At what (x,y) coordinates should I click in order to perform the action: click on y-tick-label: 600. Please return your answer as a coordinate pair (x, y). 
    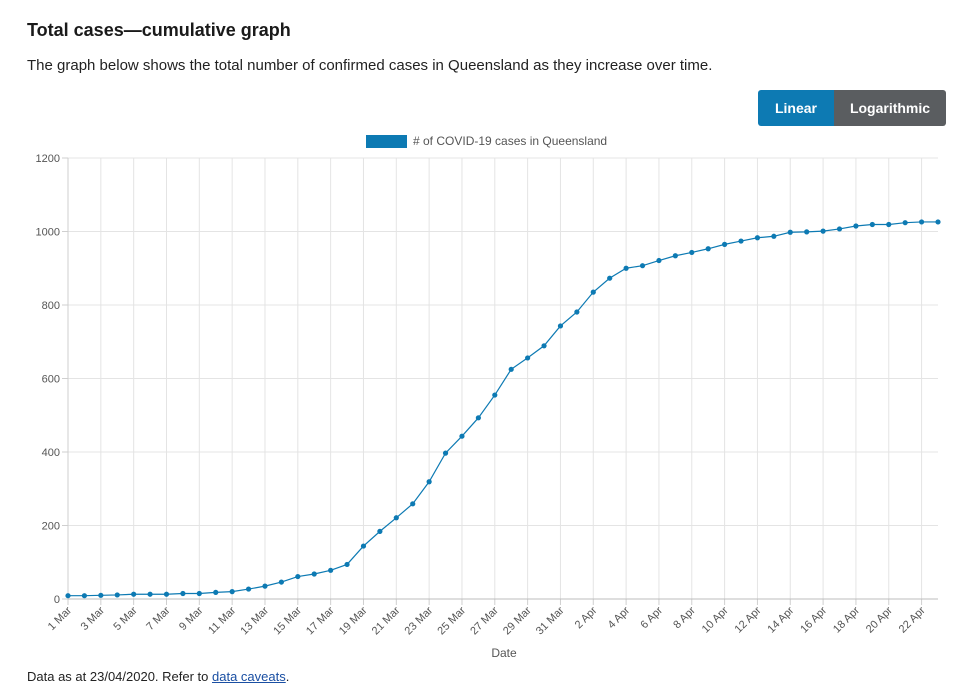
    Looking at the image, I should click on (51, 380).